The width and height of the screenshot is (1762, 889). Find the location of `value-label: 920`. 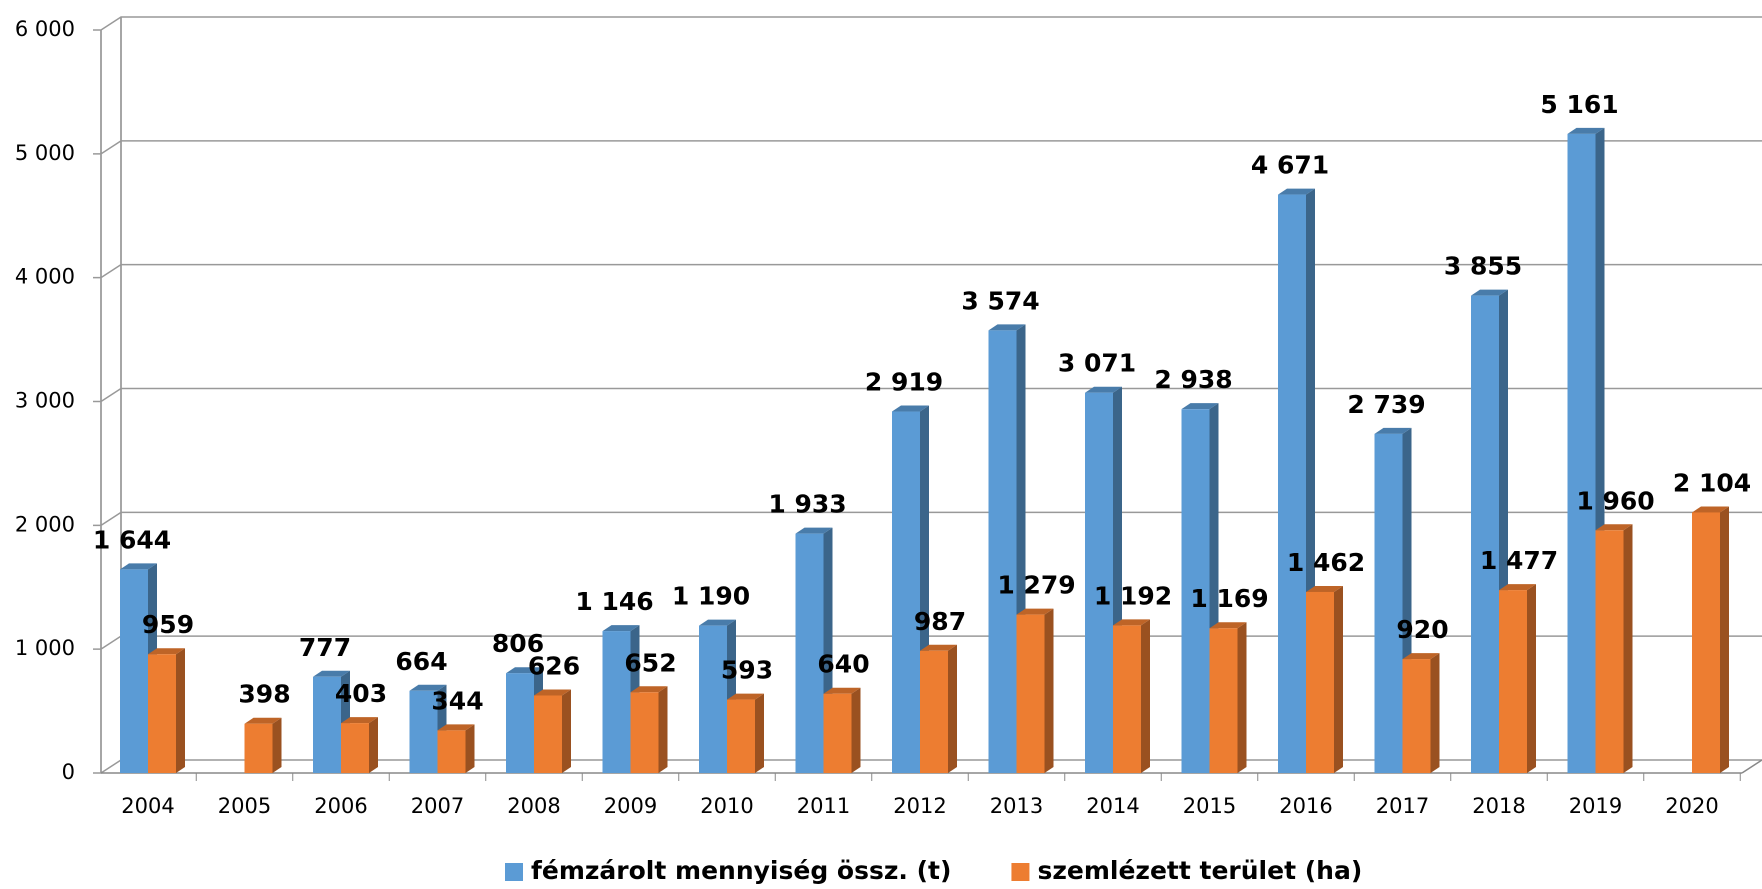

value-label: 920 is located at coordinates (1422, 629).